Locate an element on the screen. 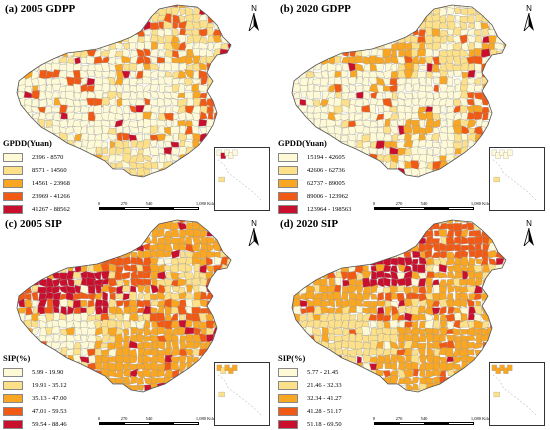  legend-label: 89006 - 123962 is located at coordinates (328, 196).